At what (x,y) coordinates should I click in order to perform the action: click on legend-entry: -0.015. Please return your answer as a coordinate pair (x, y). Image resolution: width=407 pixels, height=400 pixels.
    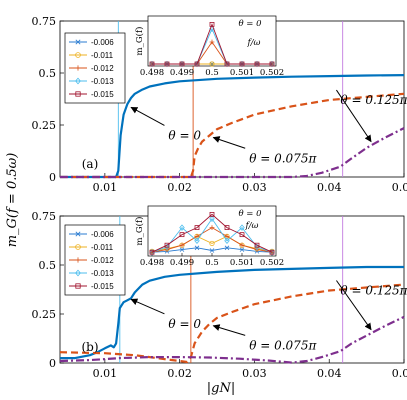
    Looking at the image, I should click on (102, 94).